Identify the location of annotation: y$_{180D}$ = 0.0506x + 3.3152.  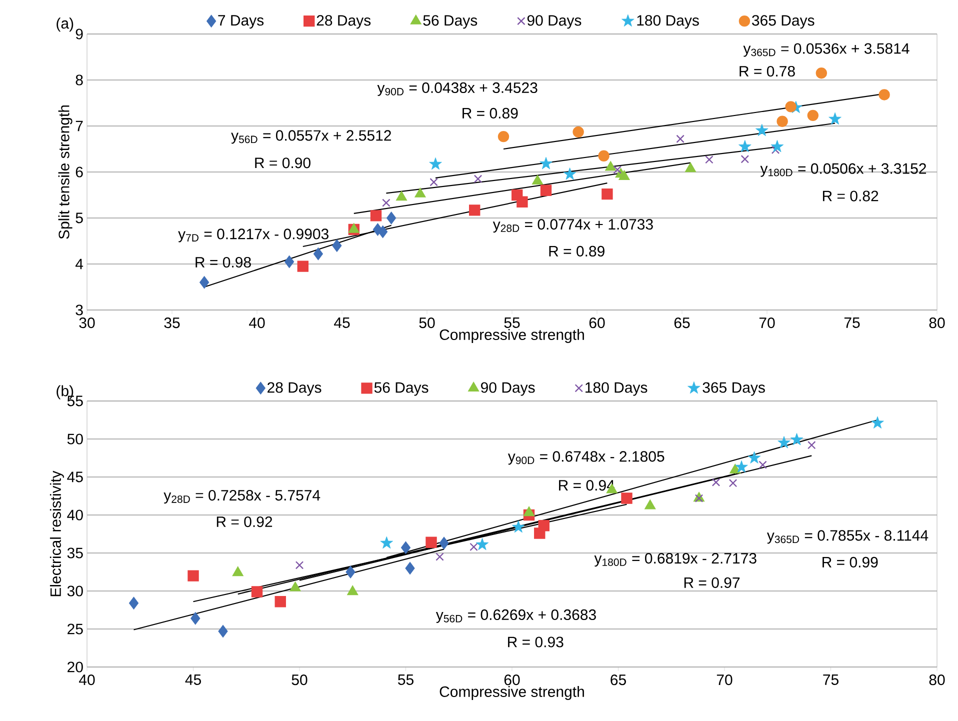
(843, 170).